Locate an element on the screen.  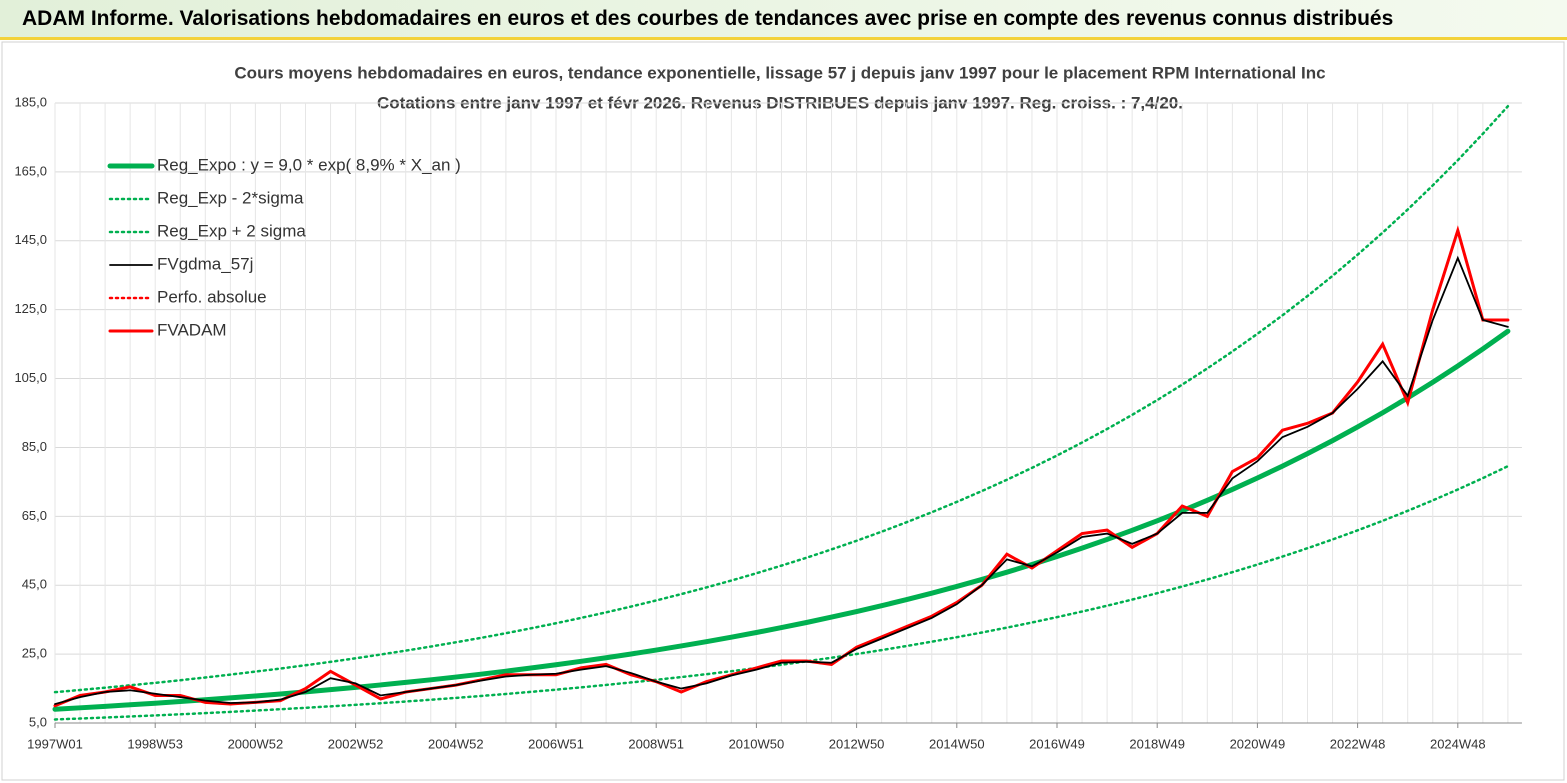
legend-label: Perfo. absolue is located at coordinates (212, 296).